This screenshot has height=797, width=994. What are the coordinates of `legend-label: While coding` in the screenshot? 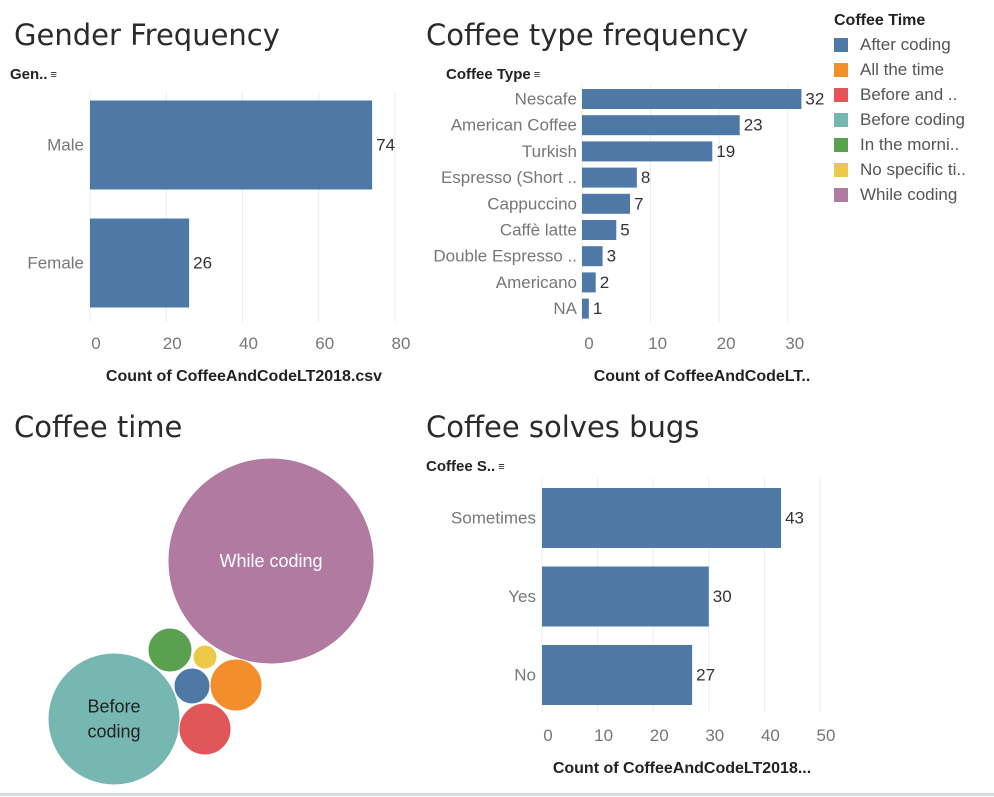 It's located at (909, 194).